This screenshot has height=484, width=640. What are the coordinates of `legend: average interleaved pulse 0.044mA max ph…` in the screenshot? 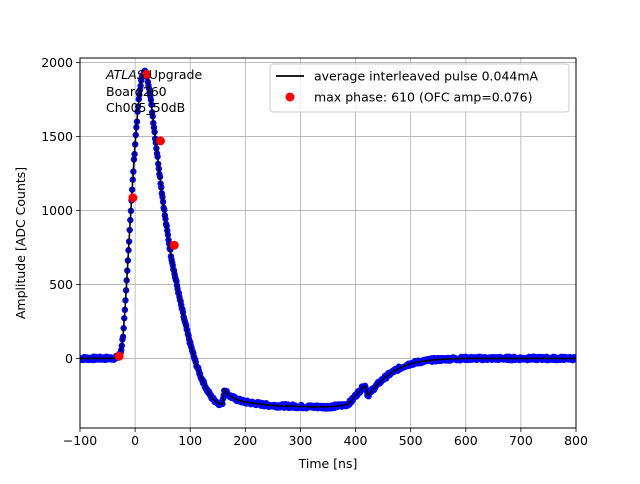 It's located at (419, 88).